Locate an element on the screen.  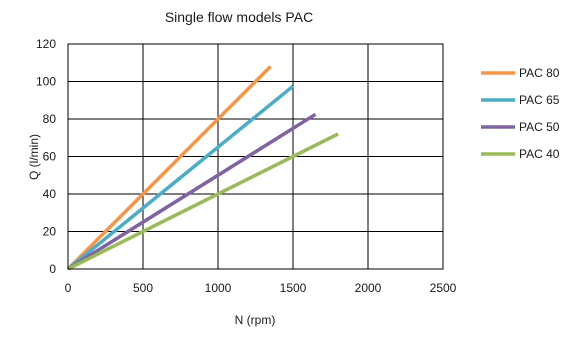
y-axis-ticks: 0 20 40 60 80 100 120 is located at coordinates (46, 156).